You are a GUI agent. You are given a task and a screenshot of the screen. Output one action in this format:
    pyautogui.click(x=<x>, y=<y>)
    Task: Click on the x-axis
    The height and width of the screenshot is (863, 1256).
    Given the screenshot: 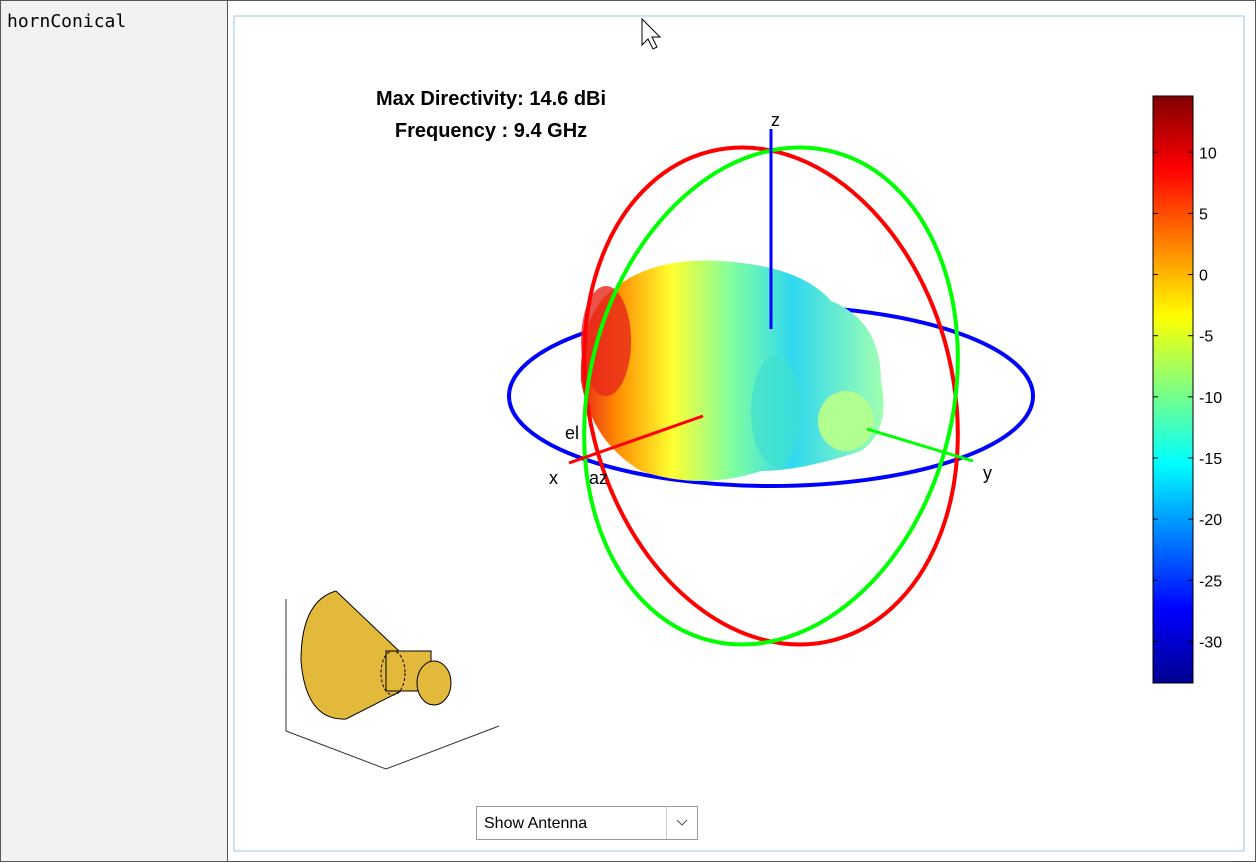 What is the action you would take?
    pyautogui.click(x=636, y=439)
    